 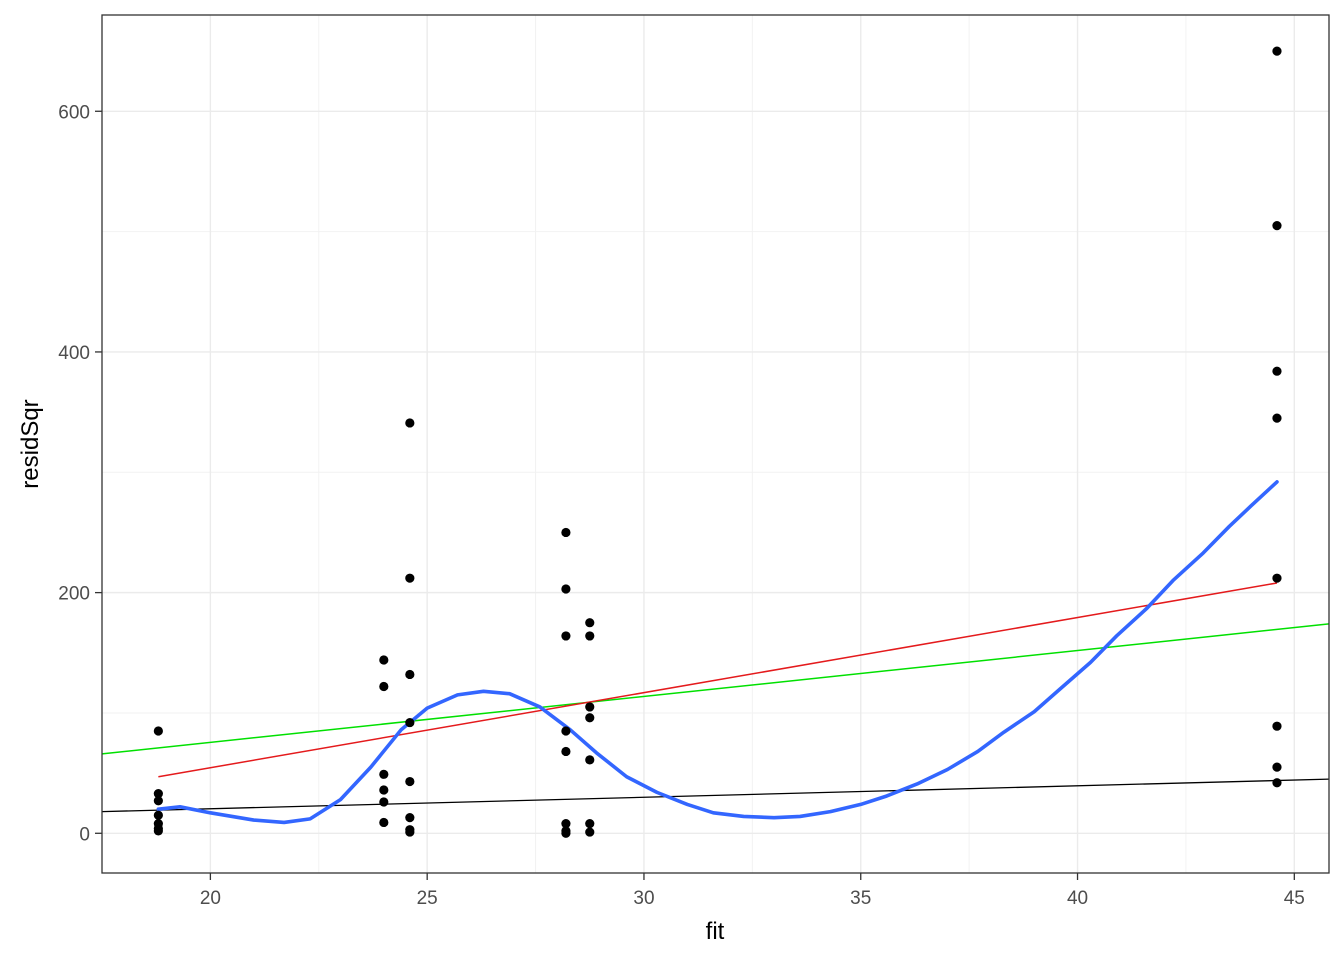 What do you see at coordinates (1077, 898) in the screenshot?
I see `x-tick-label: 40` at bounding box center [1077, 898].